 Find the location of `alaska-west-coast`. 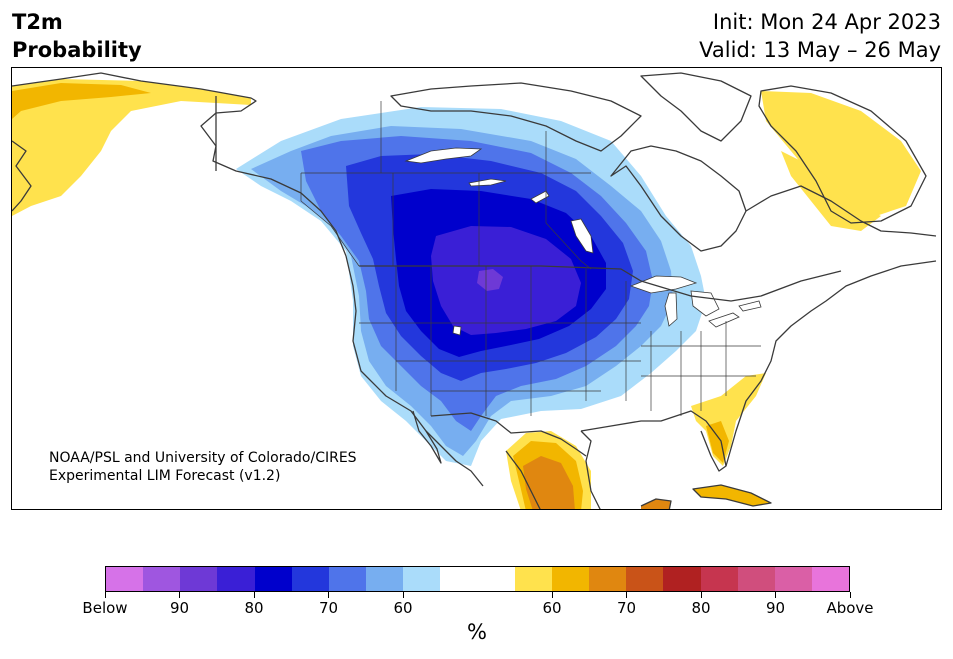

alaska-west-coast is located at coordinates (22, 176).